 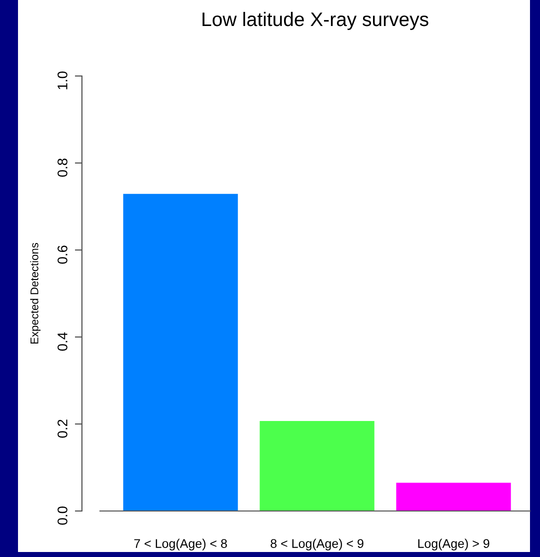 I want to click on y-tick-label: 0.0, so click(x=63, y=515).